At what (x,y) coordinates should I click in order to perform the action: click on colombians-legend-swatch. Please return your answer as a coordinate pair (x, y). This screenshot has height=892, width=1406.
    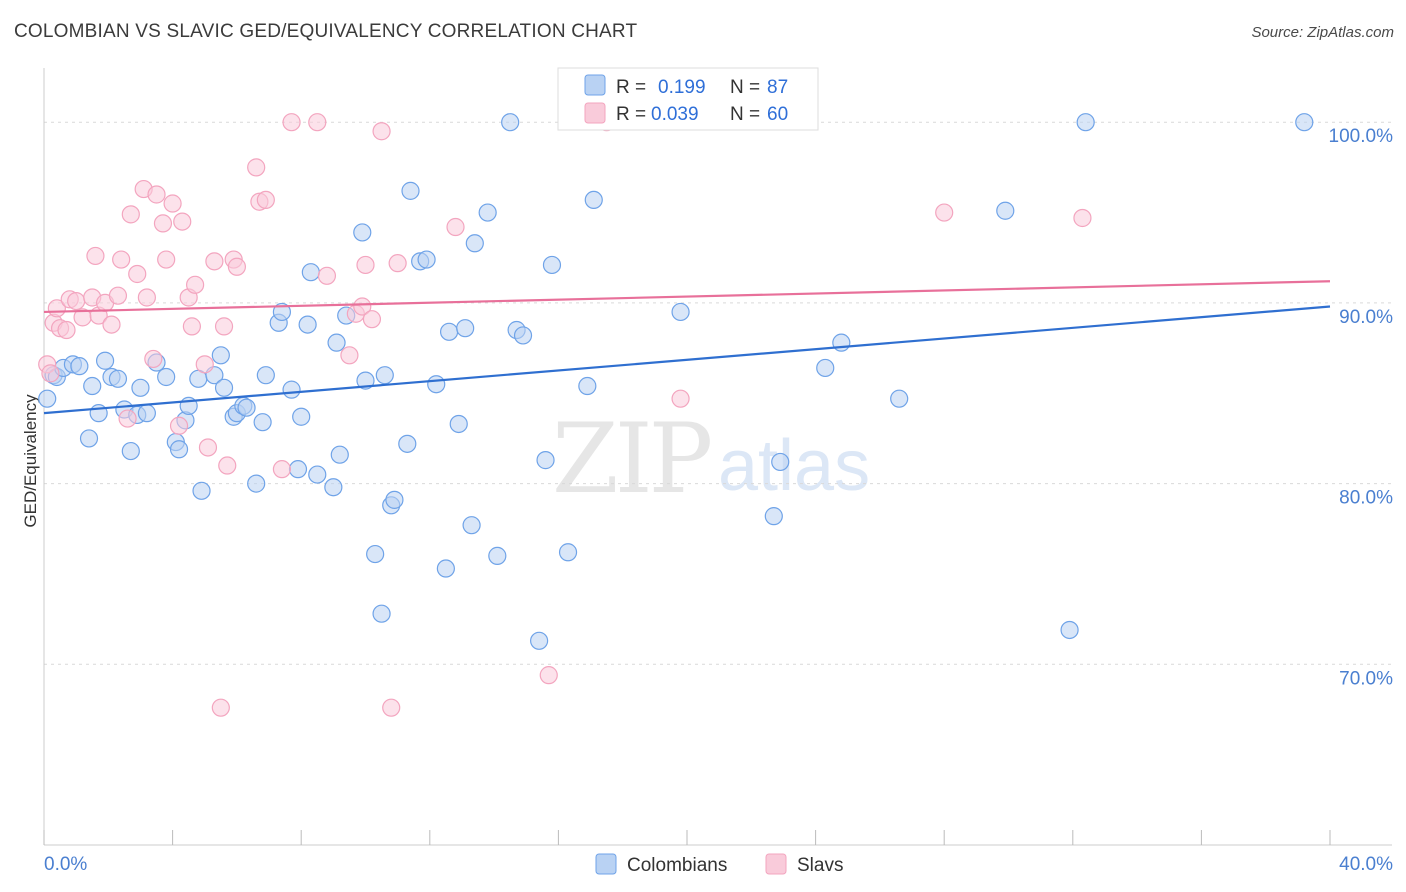
    Looking at the image, I should click on (595, 85).